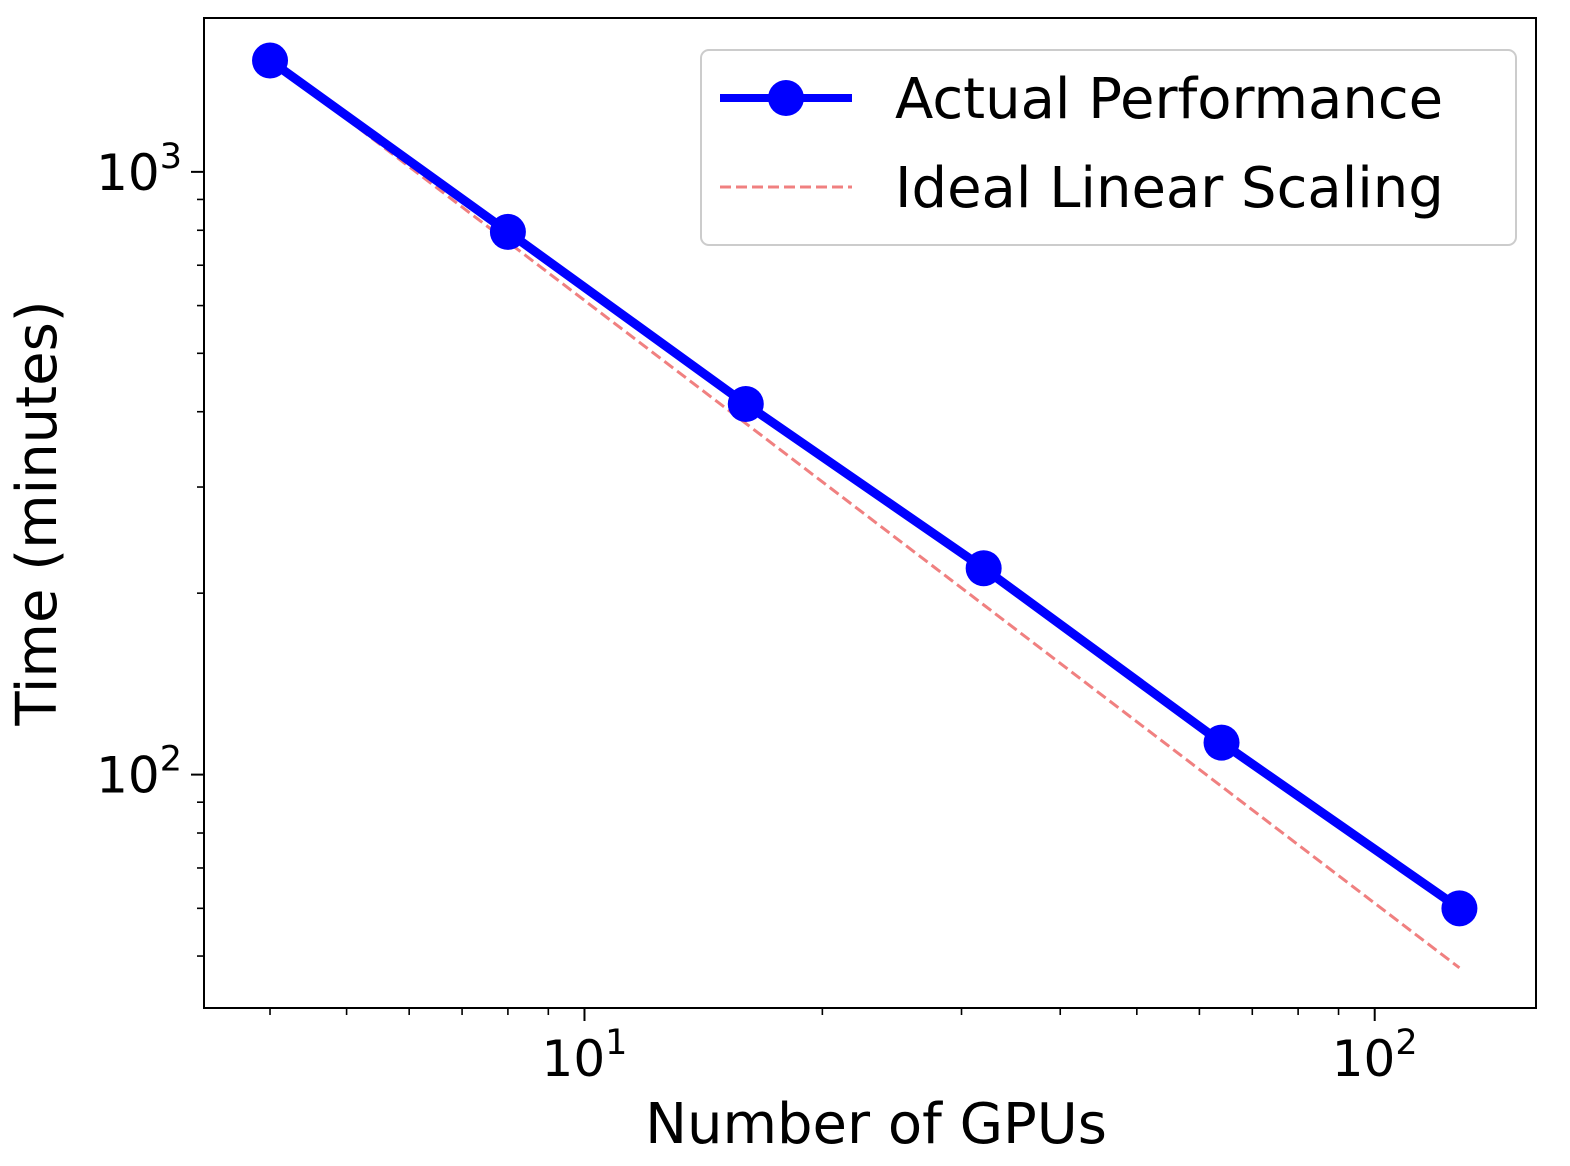 The height and width of the screenshot is (1166, 1570). Describe the element at coordinates (139, 772) in the screenshot. I see `y-tick-label: 102` at that location.